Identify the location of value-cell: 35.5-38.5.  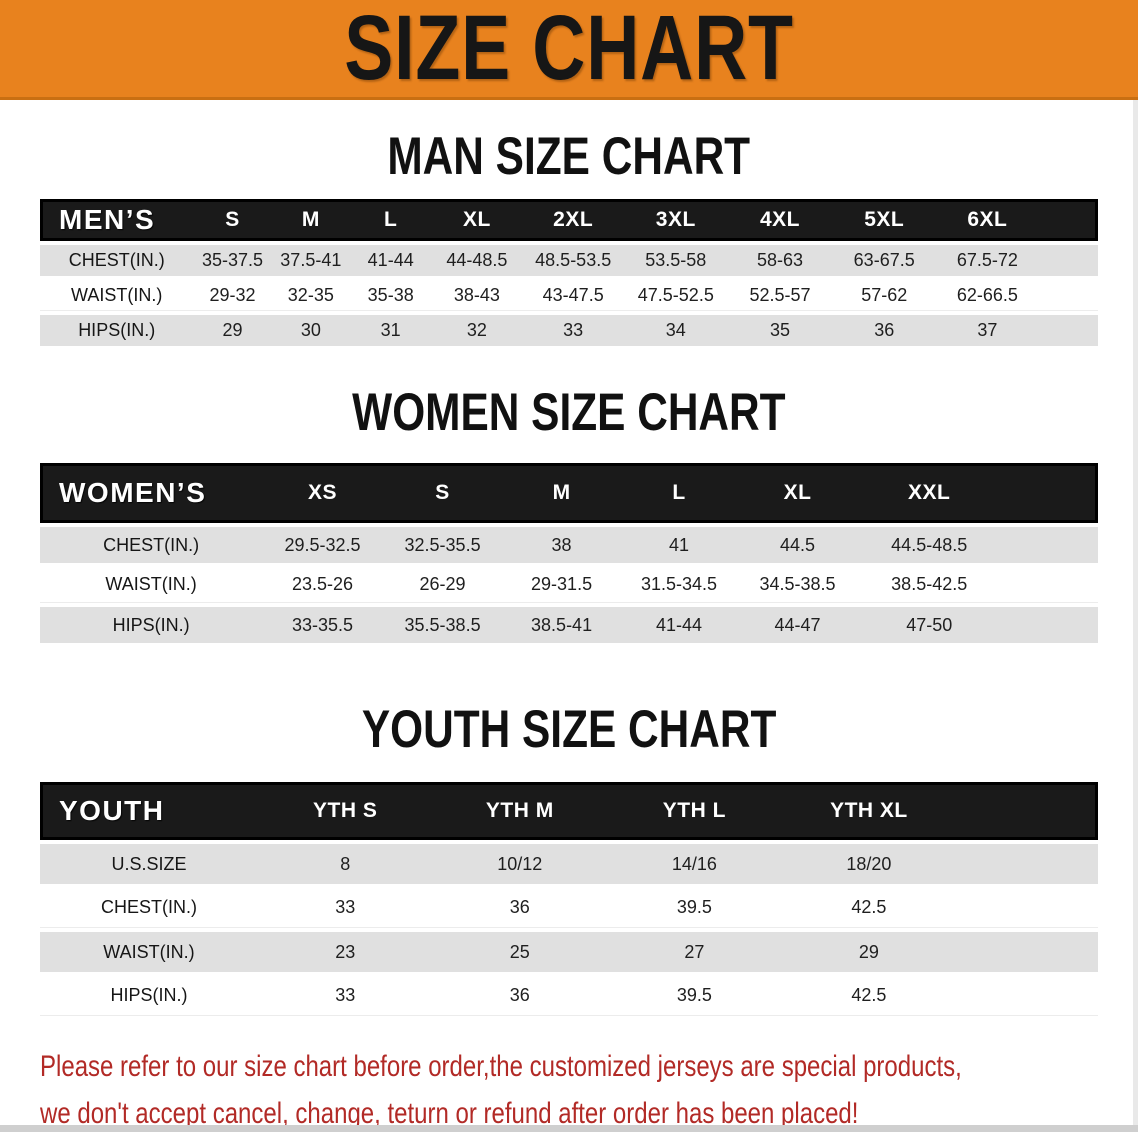
(442, 625).